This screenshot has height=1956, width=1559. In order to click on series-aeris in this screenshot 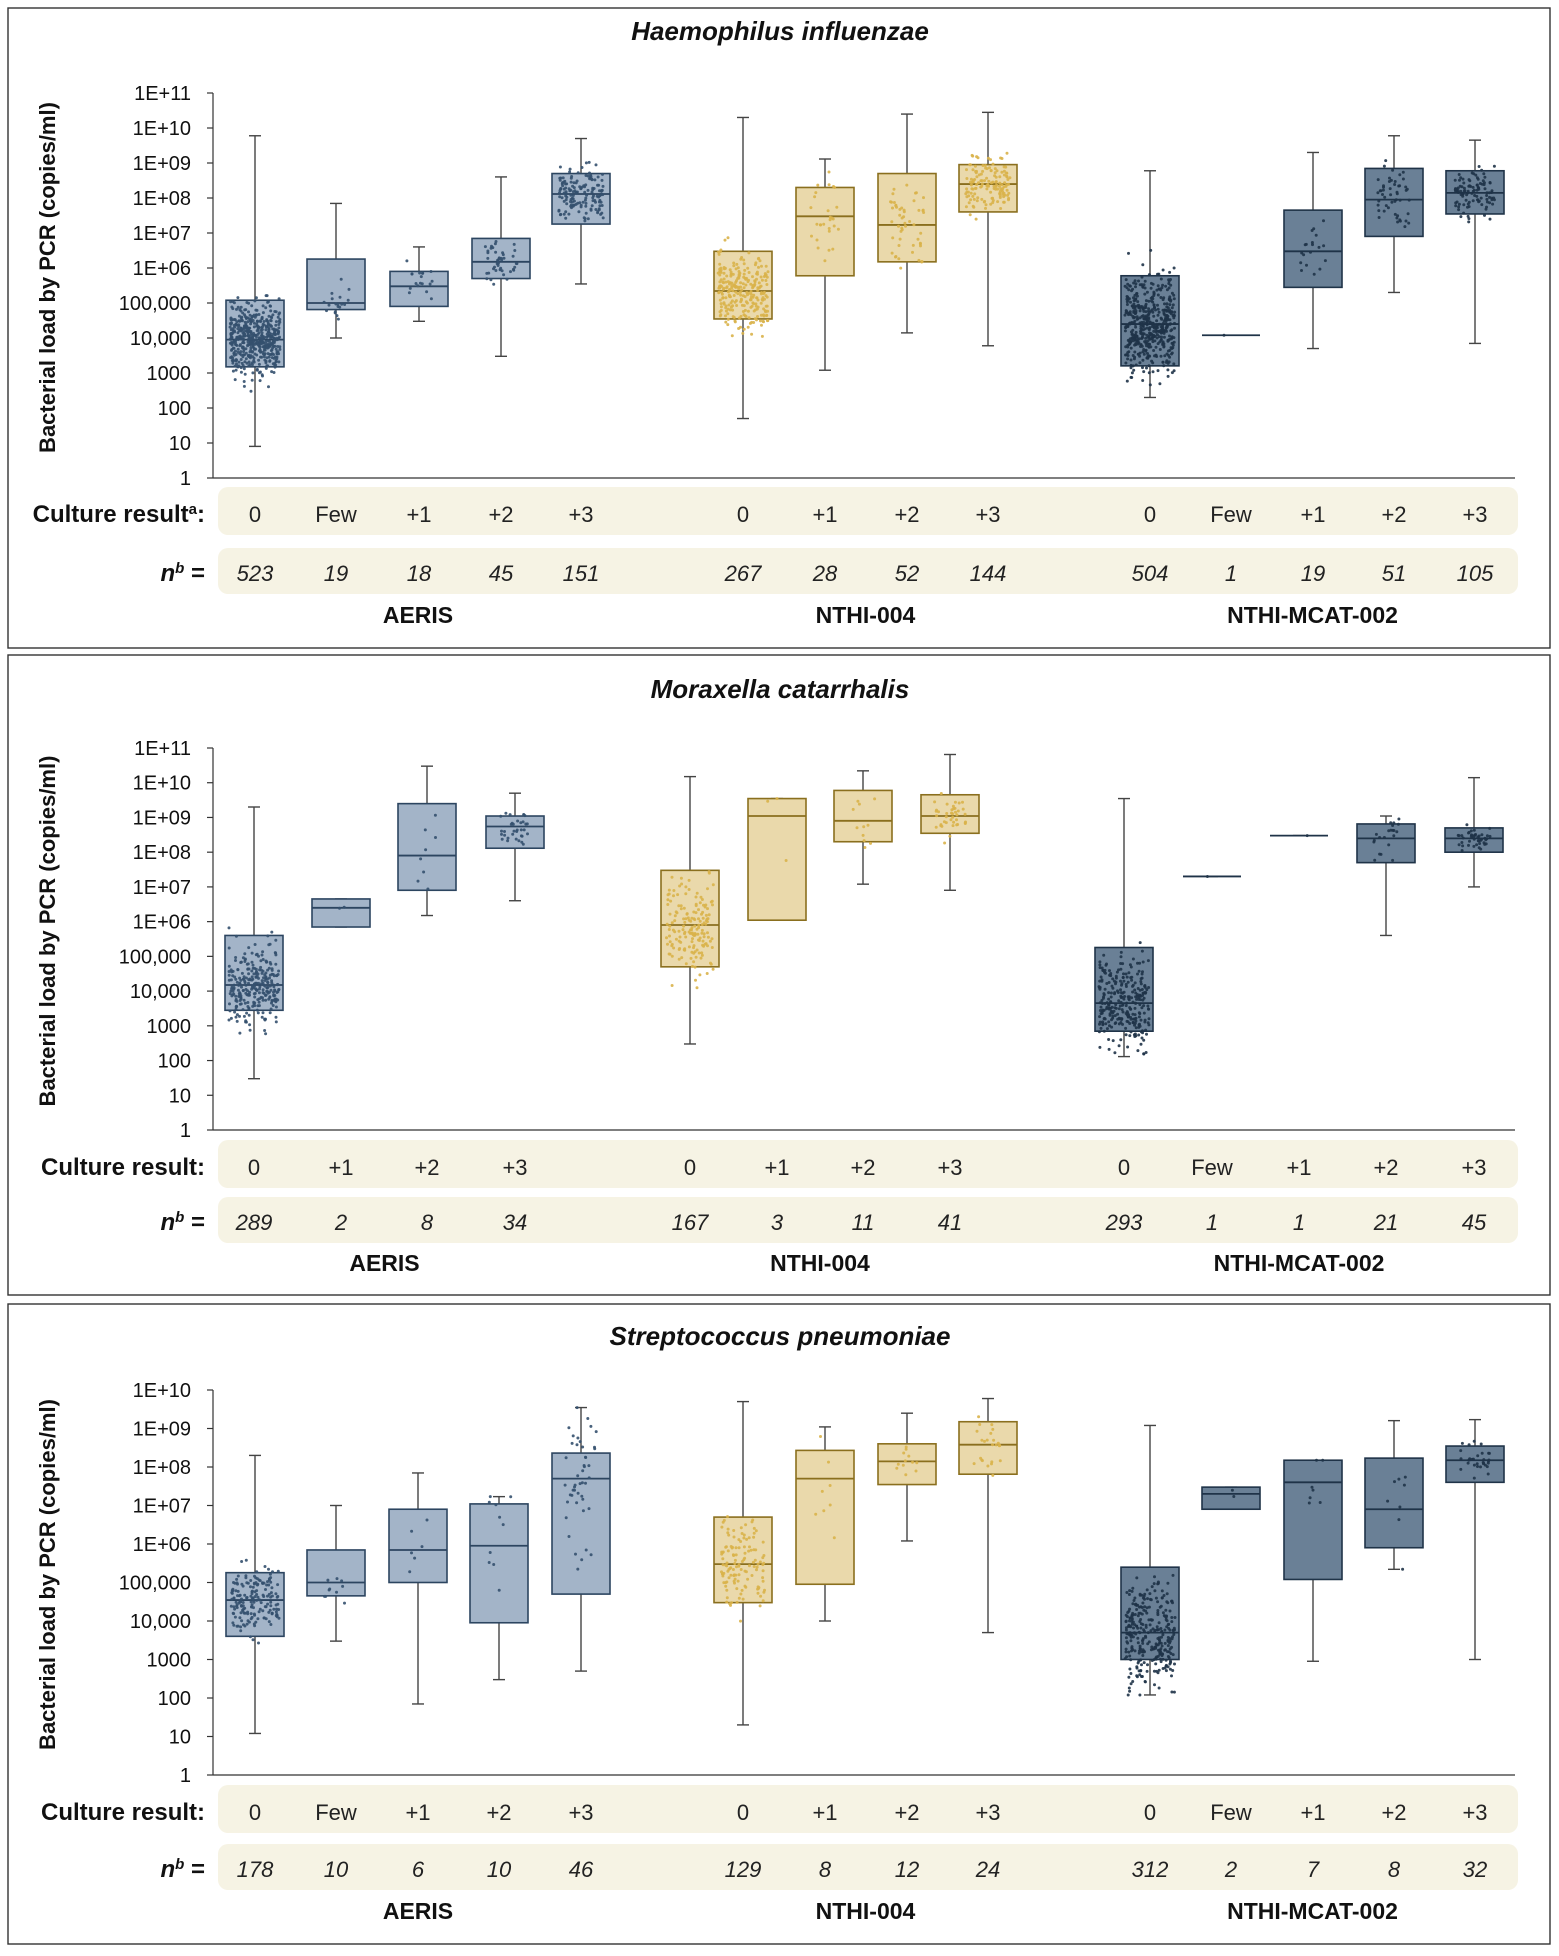, I will do `click(384, 922)`.